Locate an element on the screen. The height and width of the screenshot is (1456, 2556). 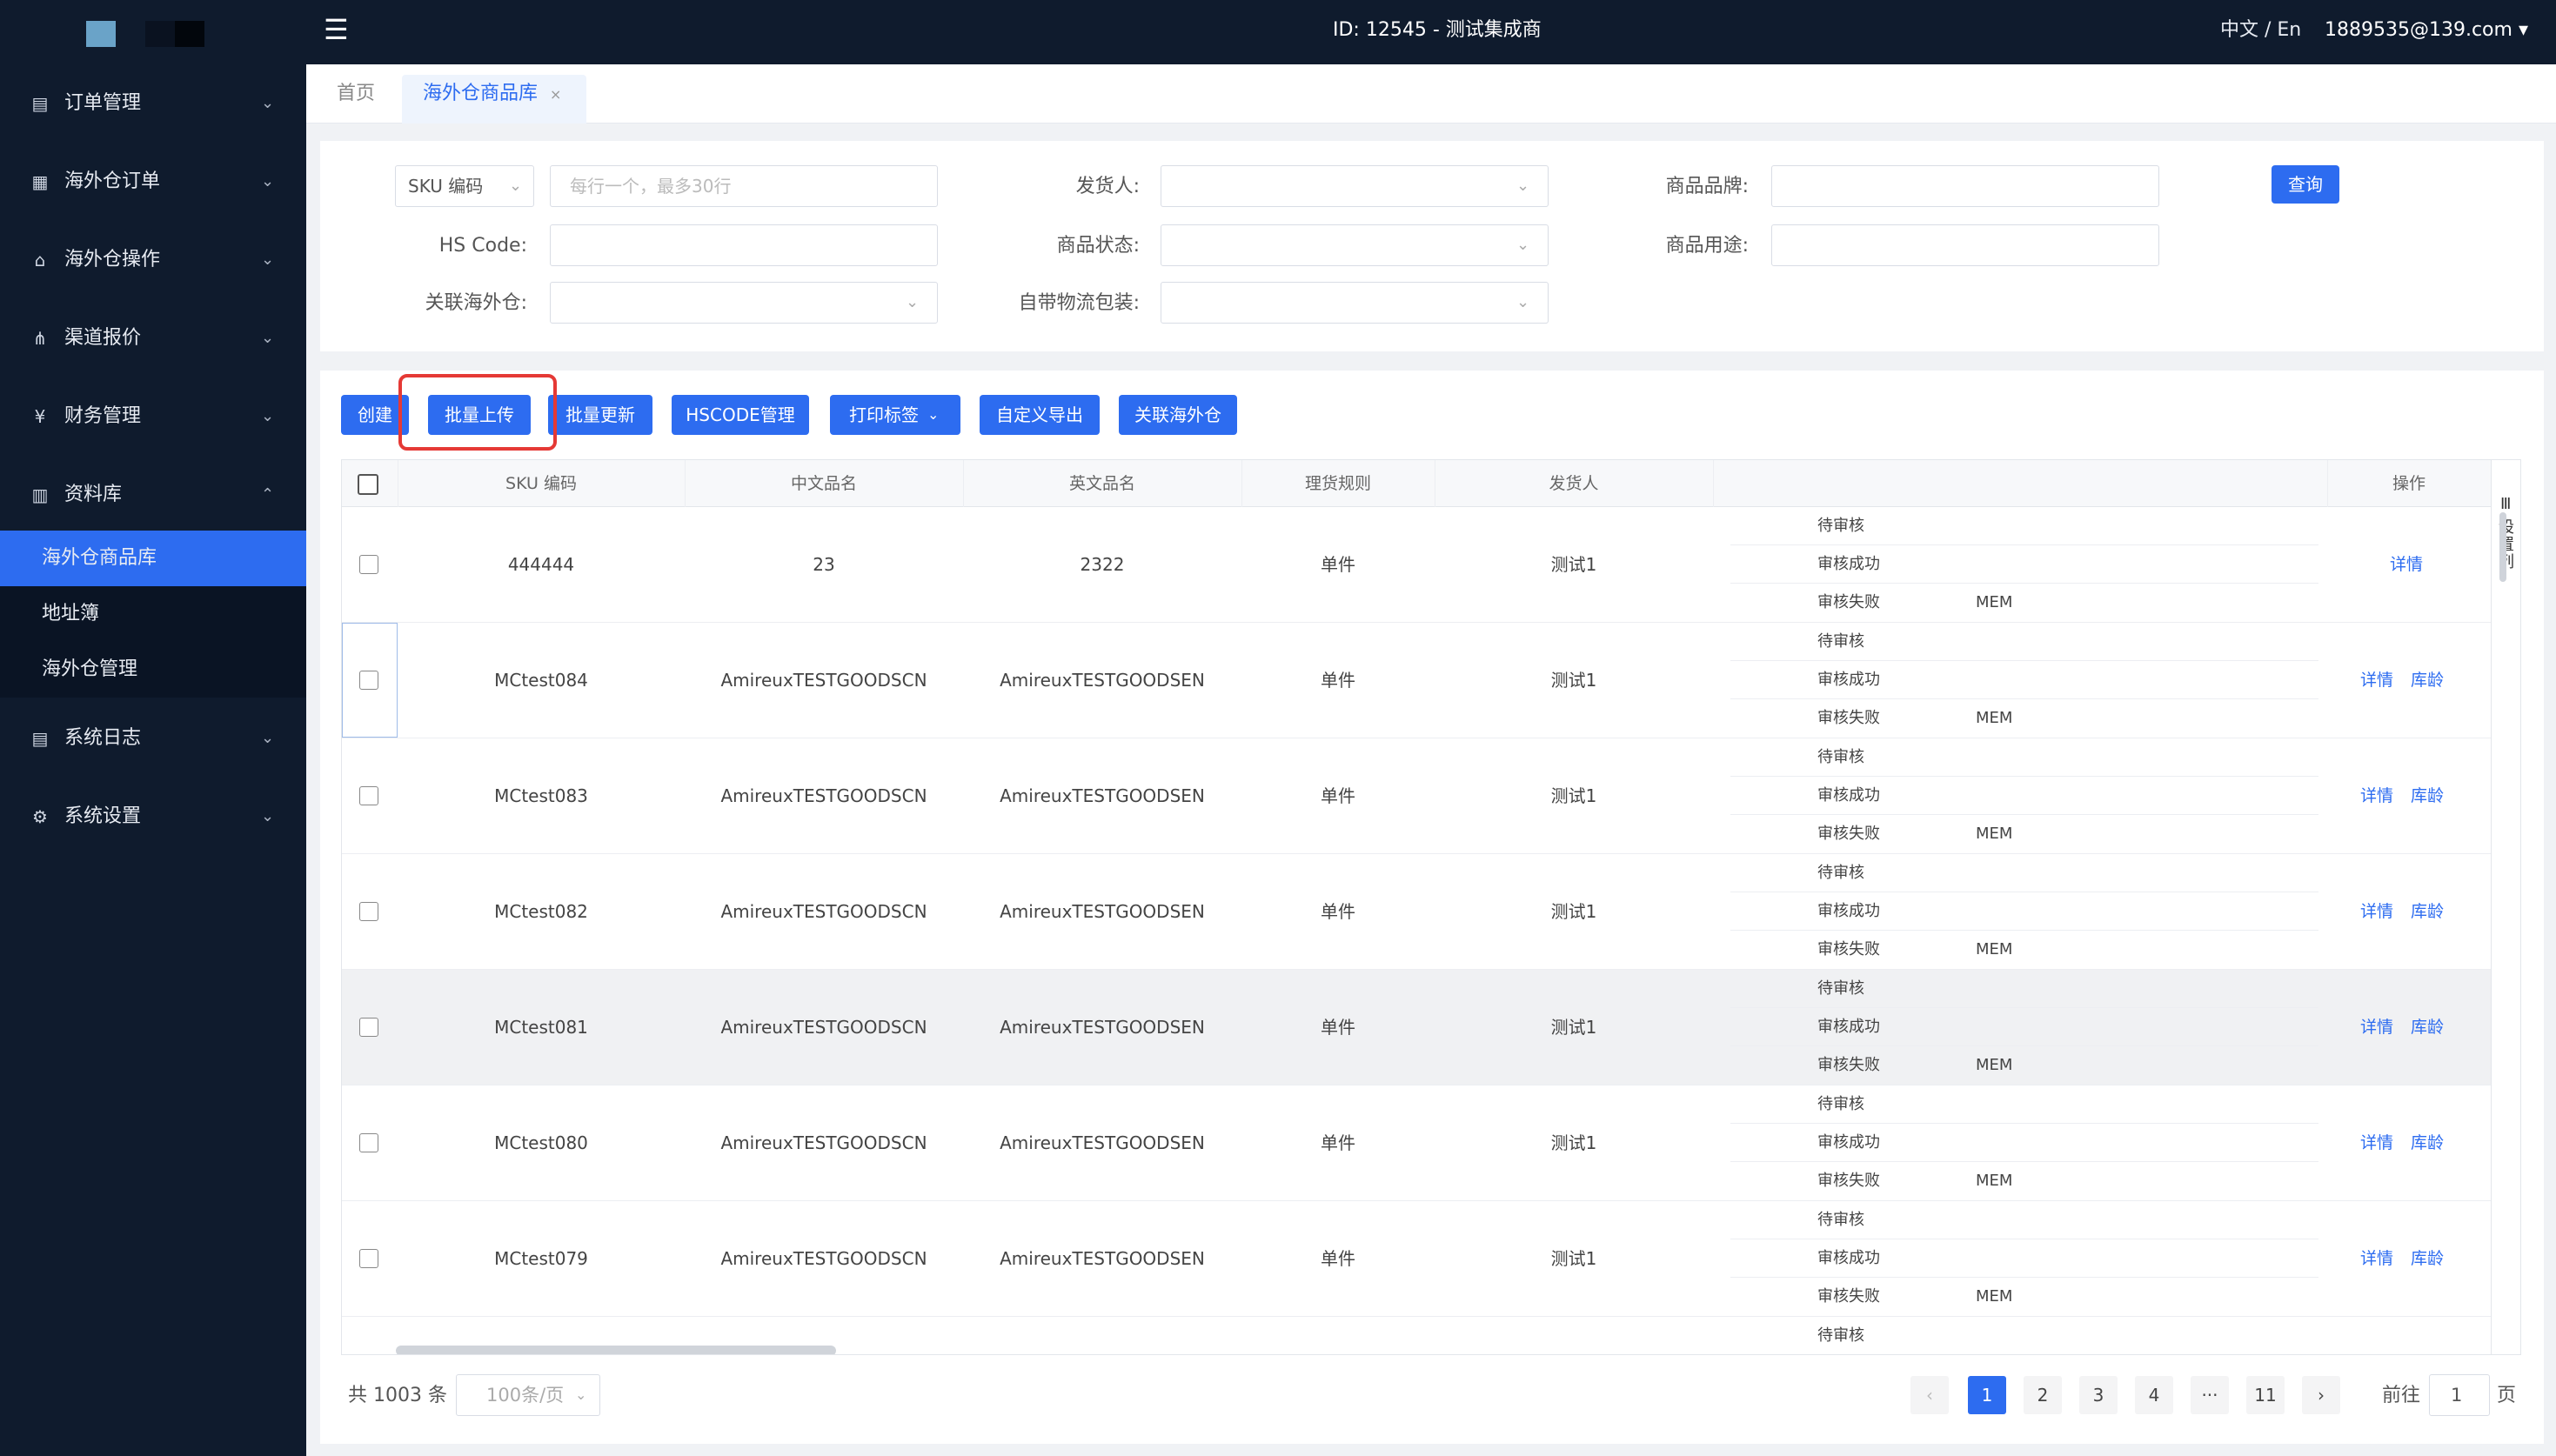
sidebar-item-finance: ¥ 财务管理 ⌄ is located at coordinates (153, 416).